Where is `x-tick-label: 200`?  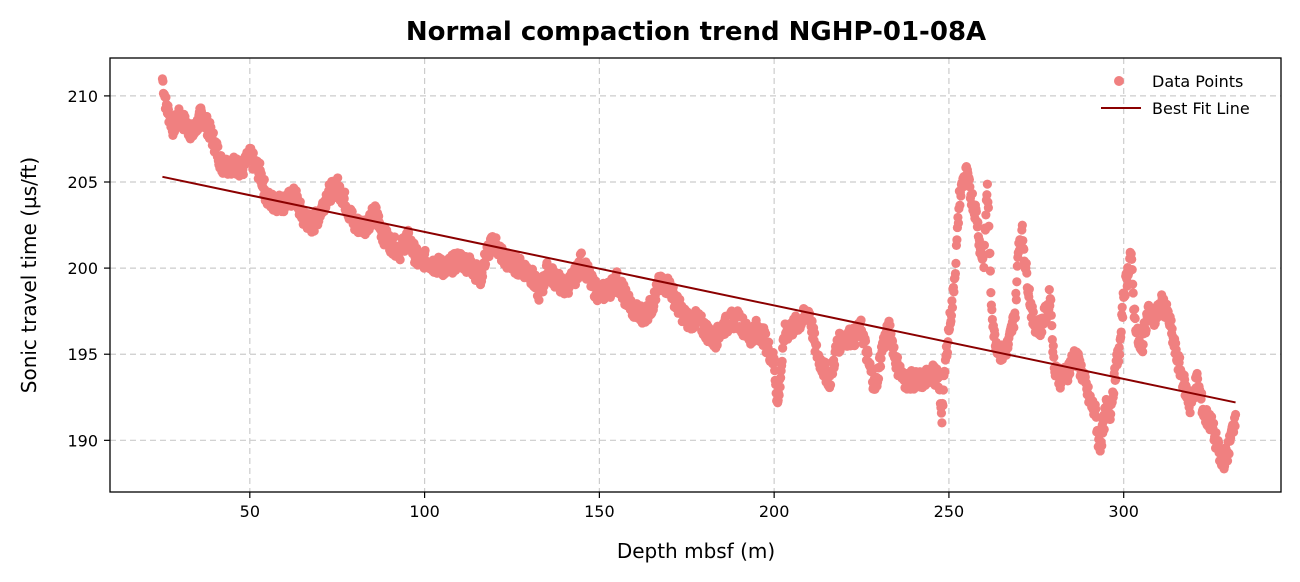 x-tick-label: 200 is located at coordinates (774, 511).